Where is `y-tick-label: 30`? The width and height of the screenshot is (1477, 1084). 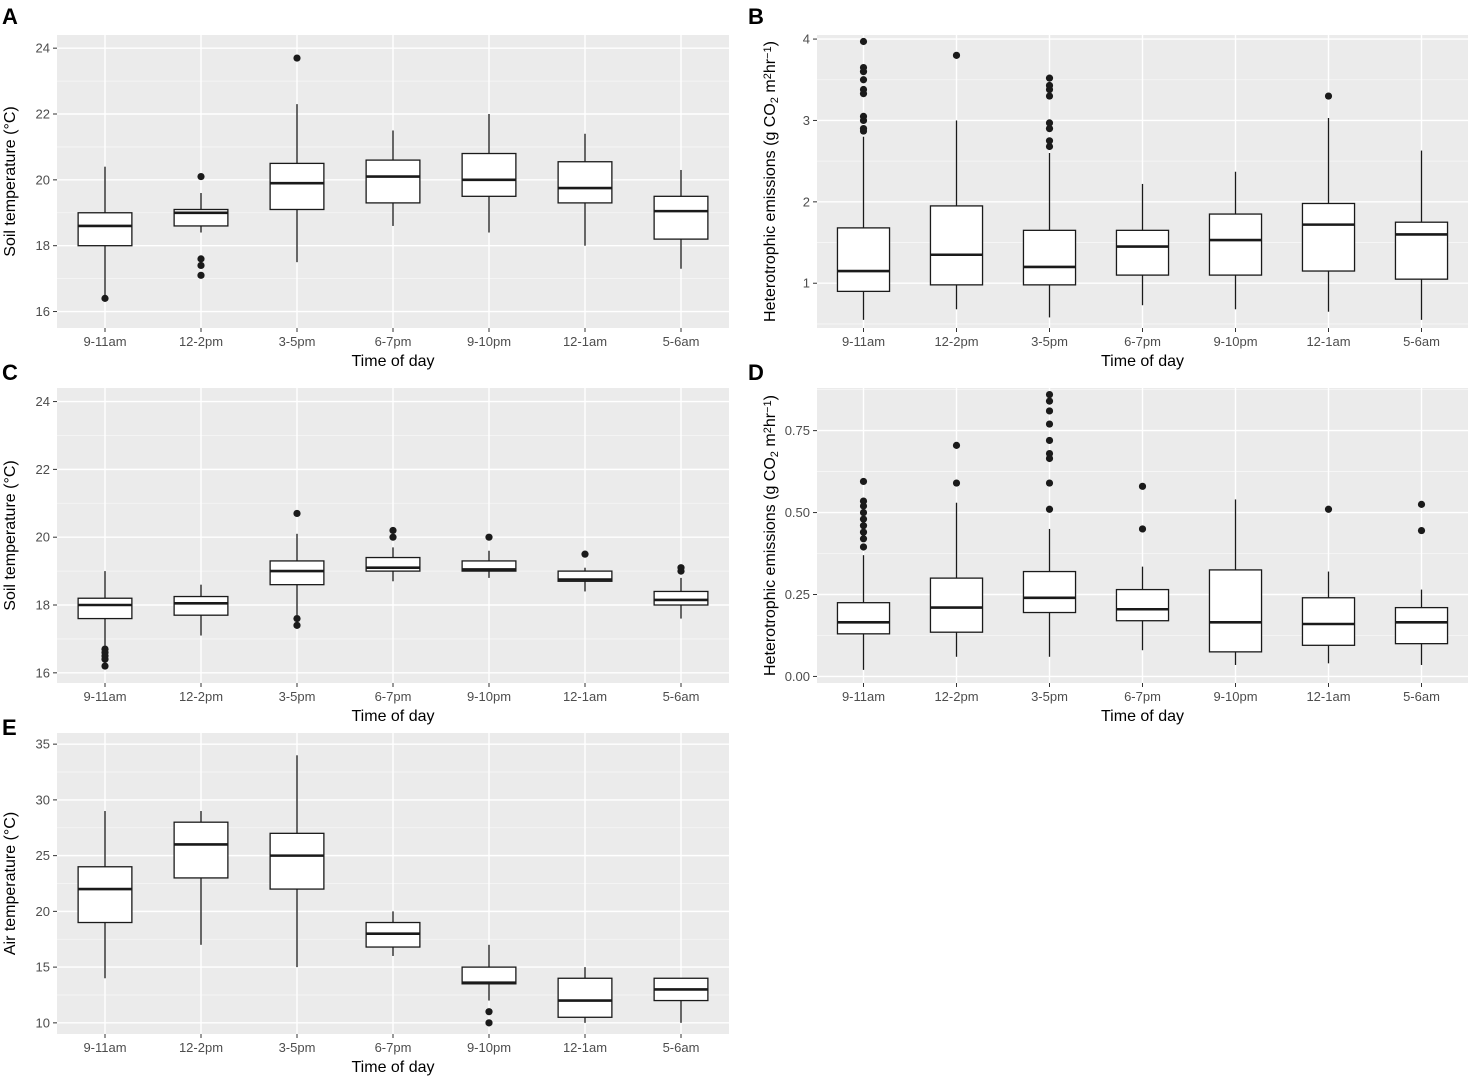 y-tick-label: 30 is located at coordinates (43, 799).